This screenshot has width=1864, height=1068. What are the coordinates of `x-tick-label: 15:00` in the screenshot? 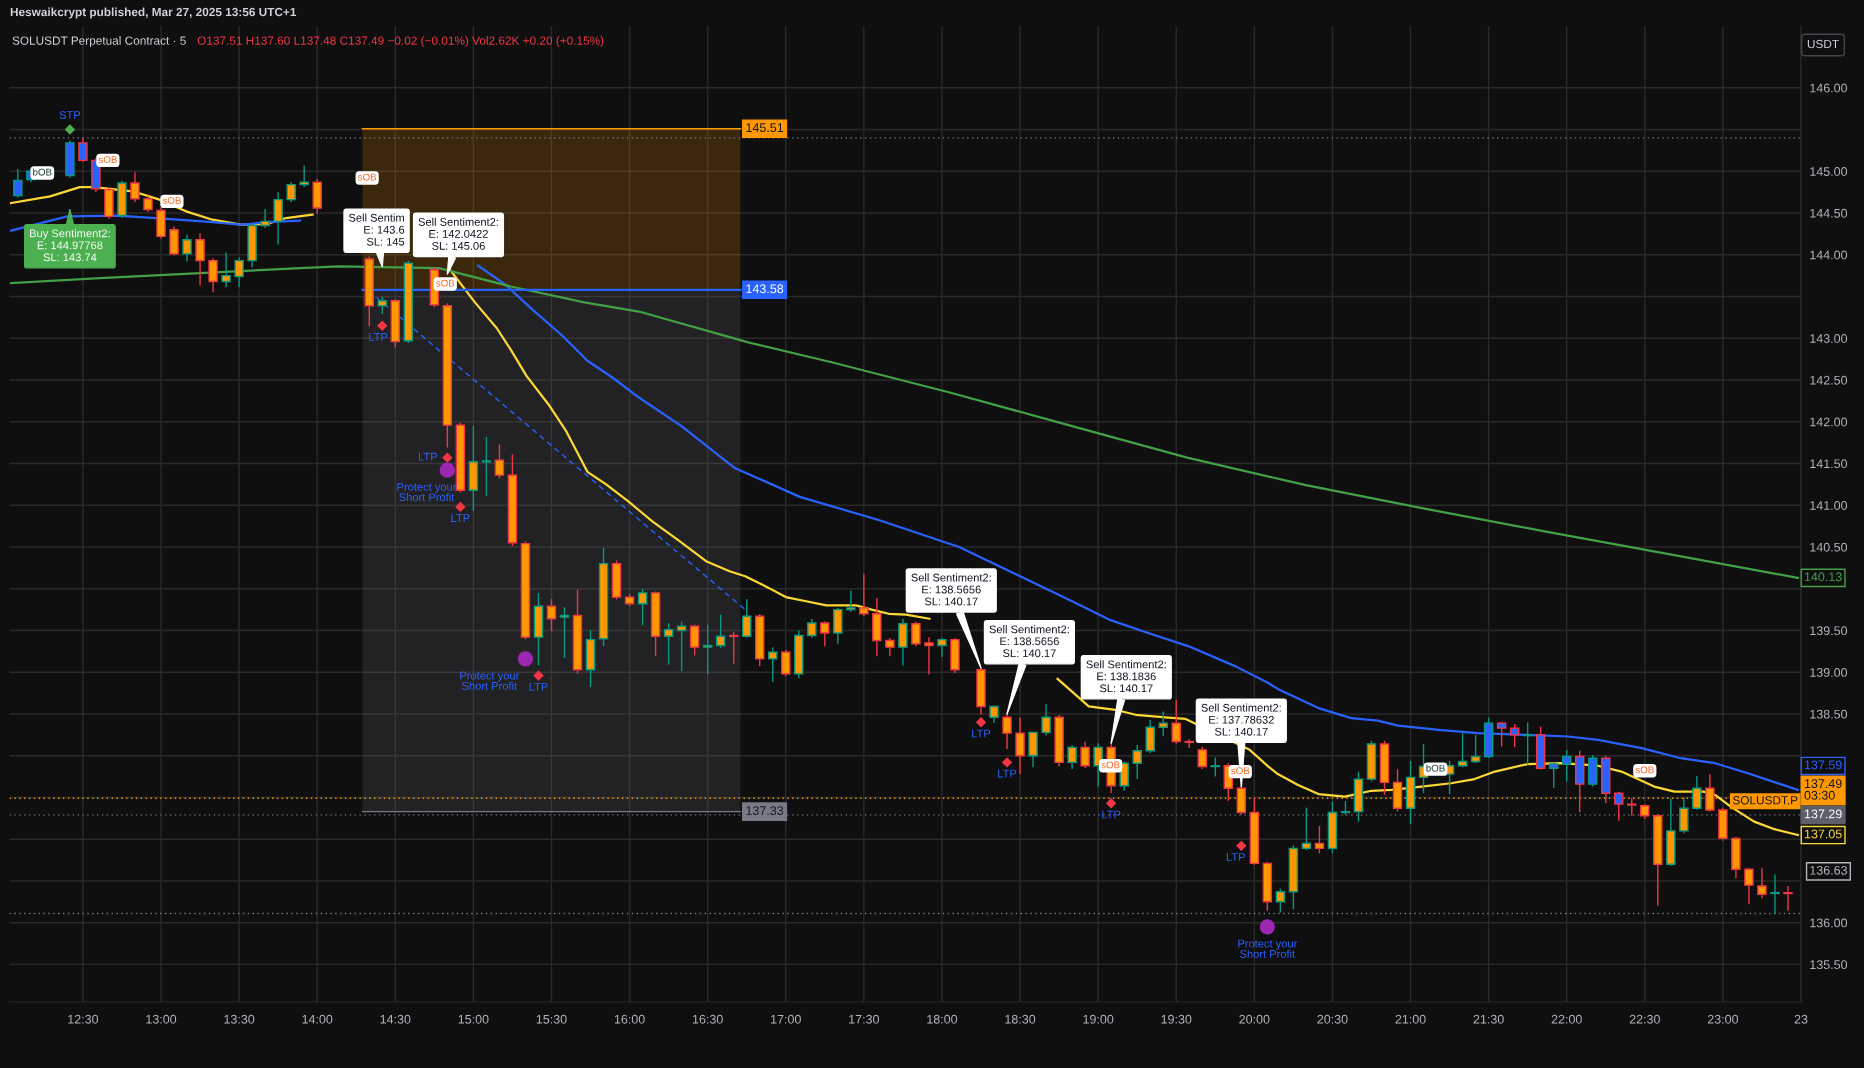 It's located at (473, 1019).